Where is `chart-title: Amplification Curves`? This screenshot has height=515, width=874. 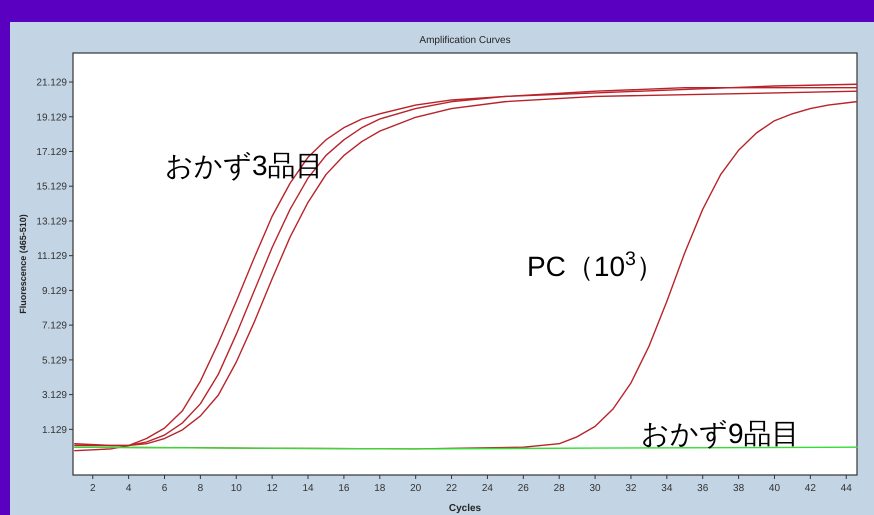
chart-title: Amplification Curves is located at coordinates (465, 40).